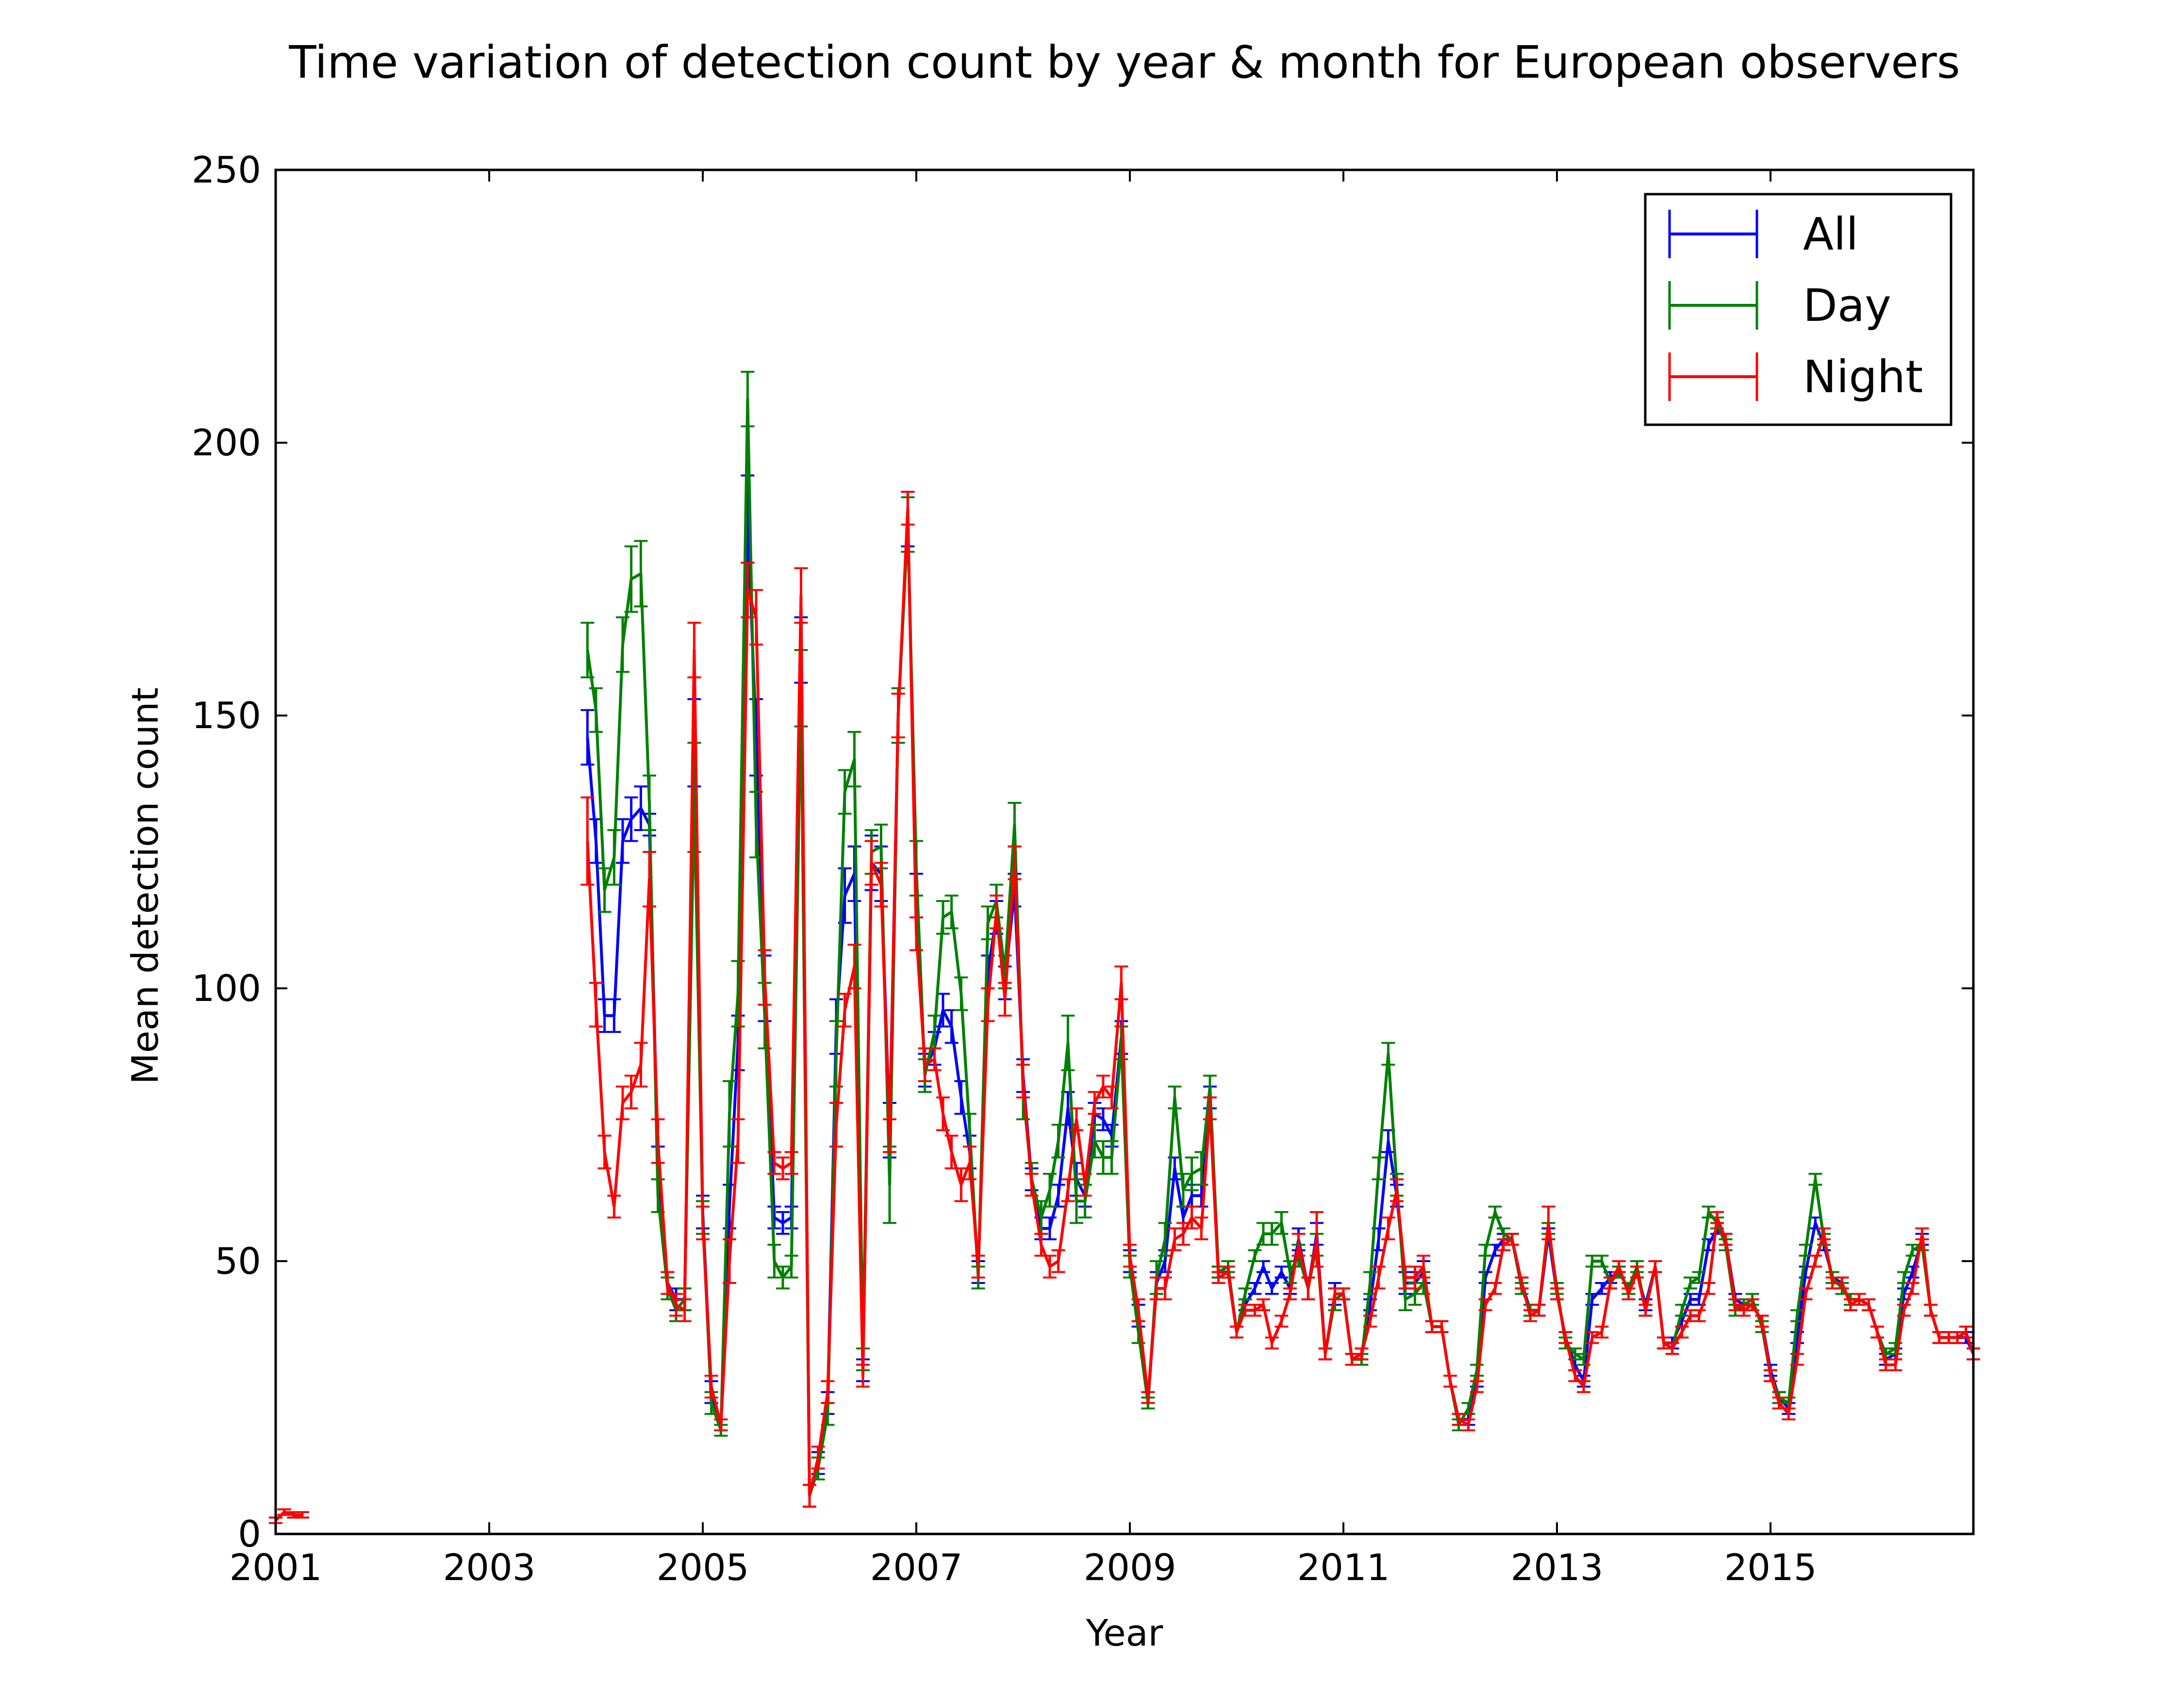  I want to click on legend: All Day Night, so click(1798, 309).